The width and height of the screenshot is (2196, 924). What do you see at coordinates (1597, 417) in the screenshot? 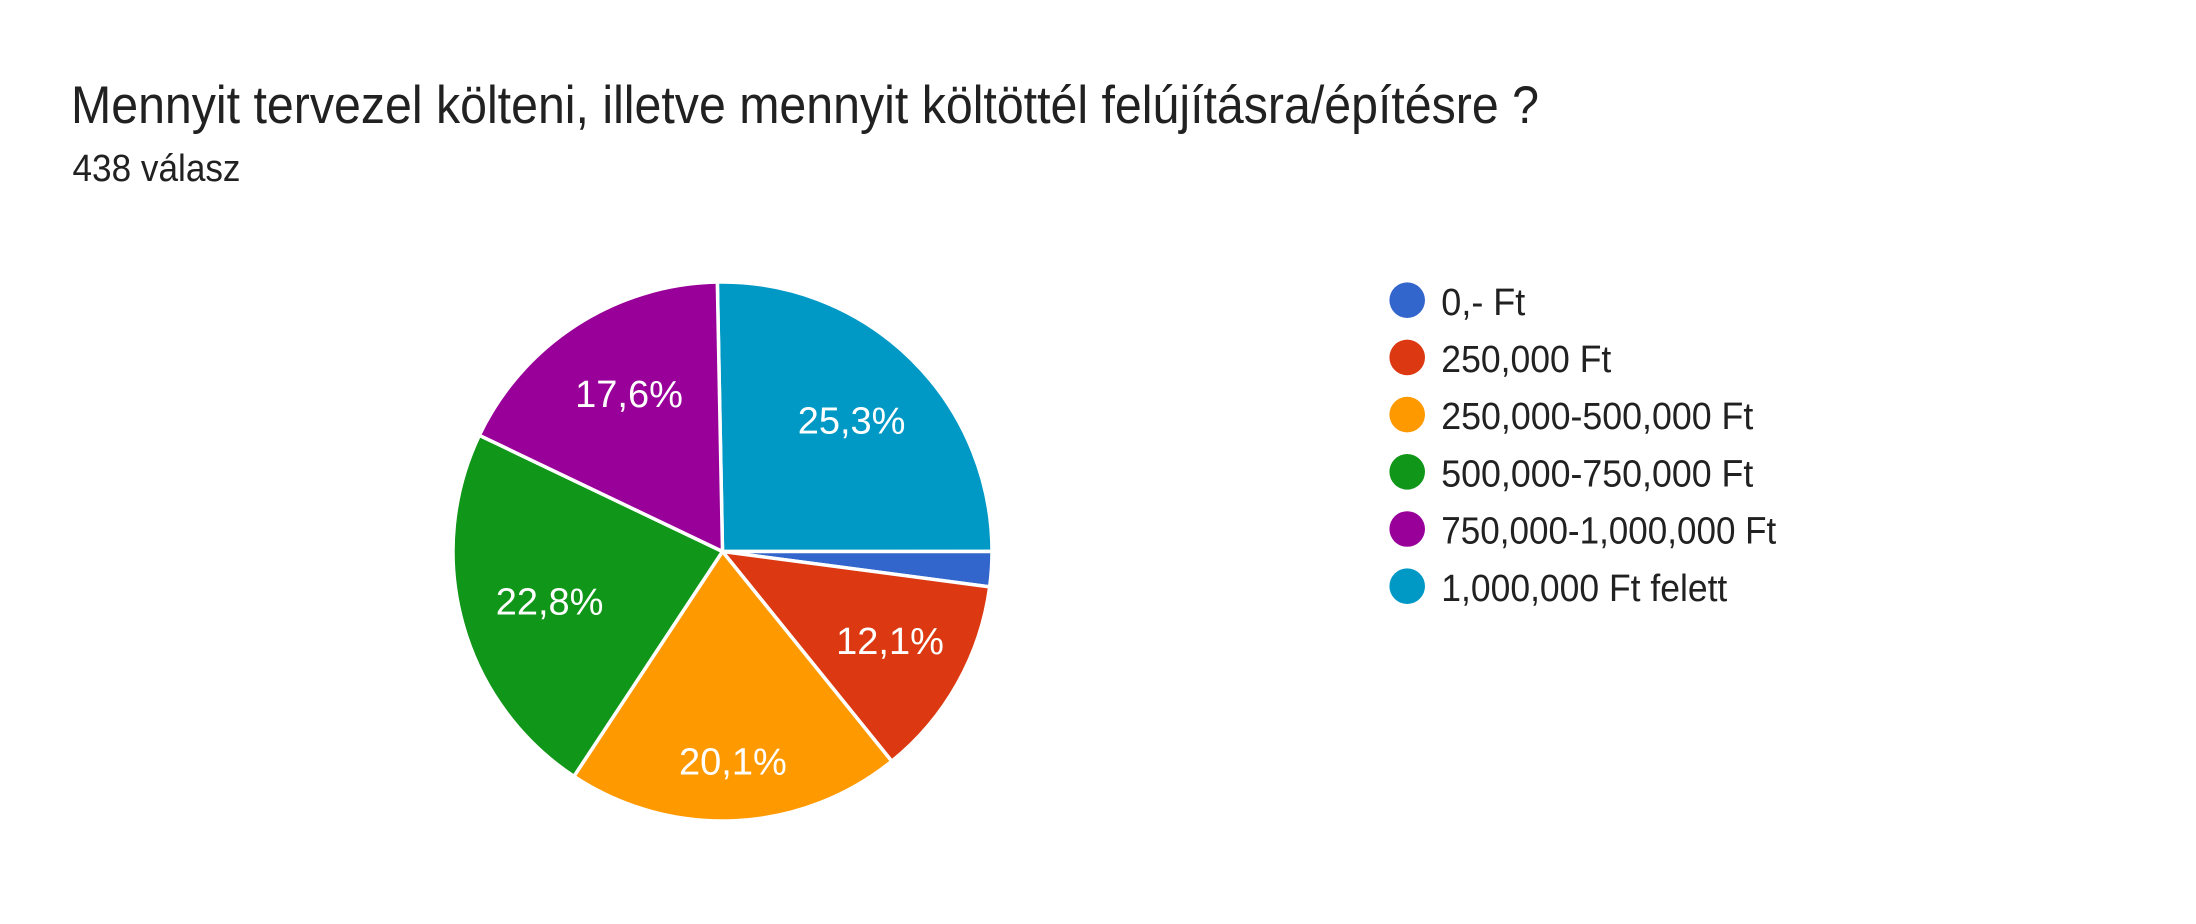
I see `svg-text: 250,000-500,000 Ft` at bounding box center [1597, 417].